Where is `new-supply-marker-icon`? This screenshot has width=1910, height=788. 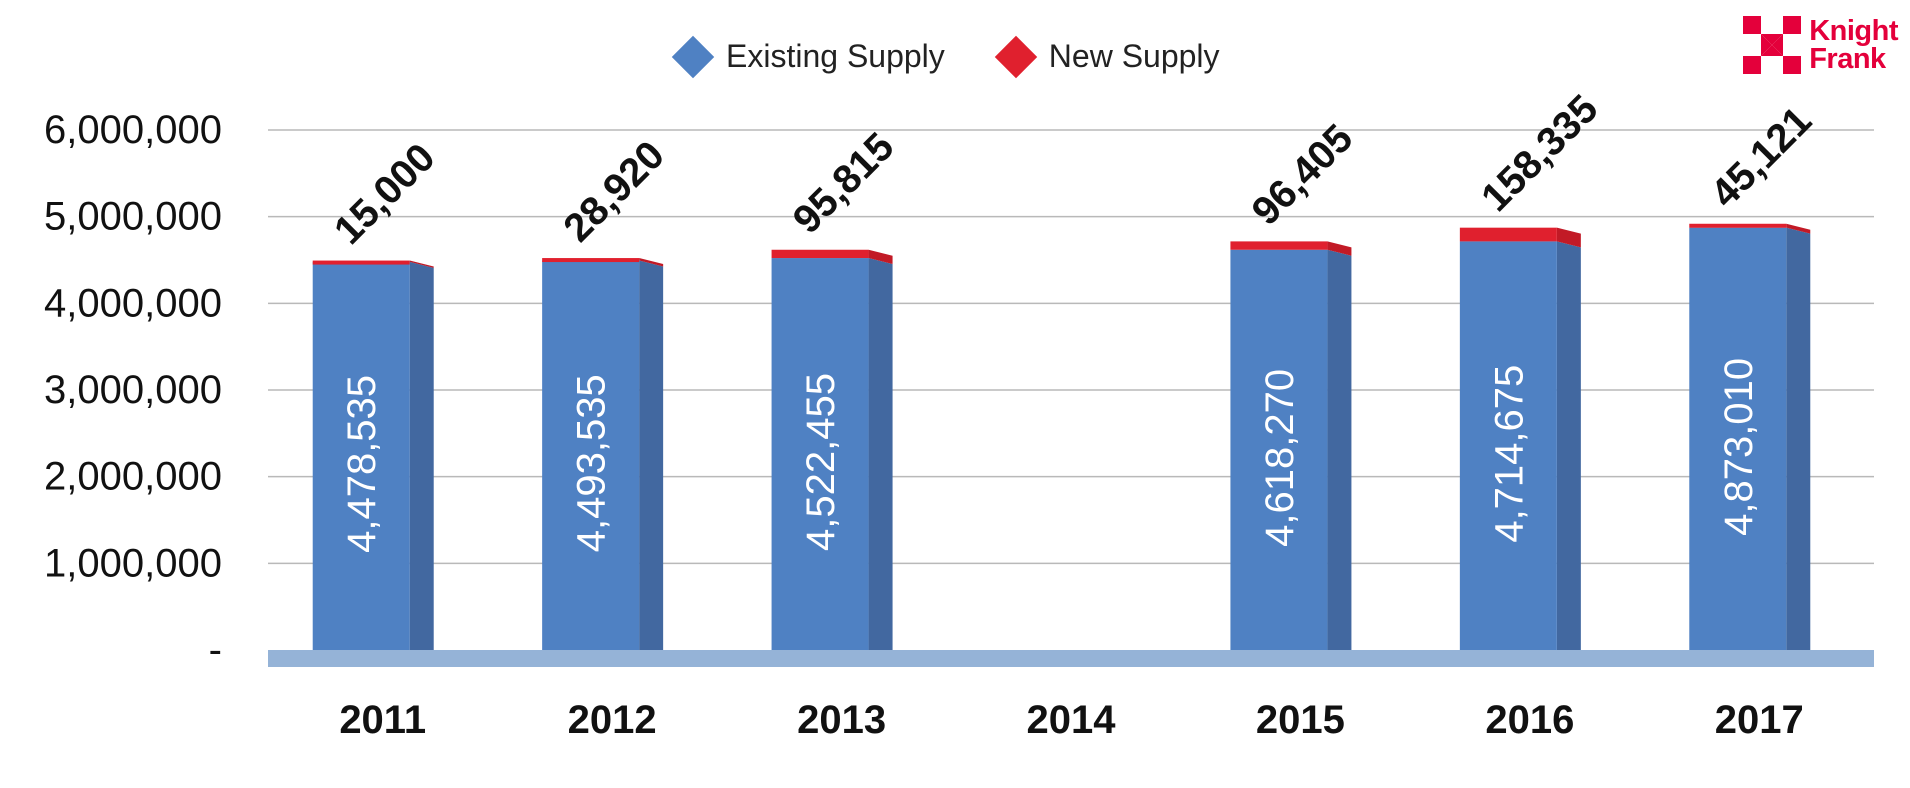 new-supply-marker-icon is located at coordinates (1015, 56).